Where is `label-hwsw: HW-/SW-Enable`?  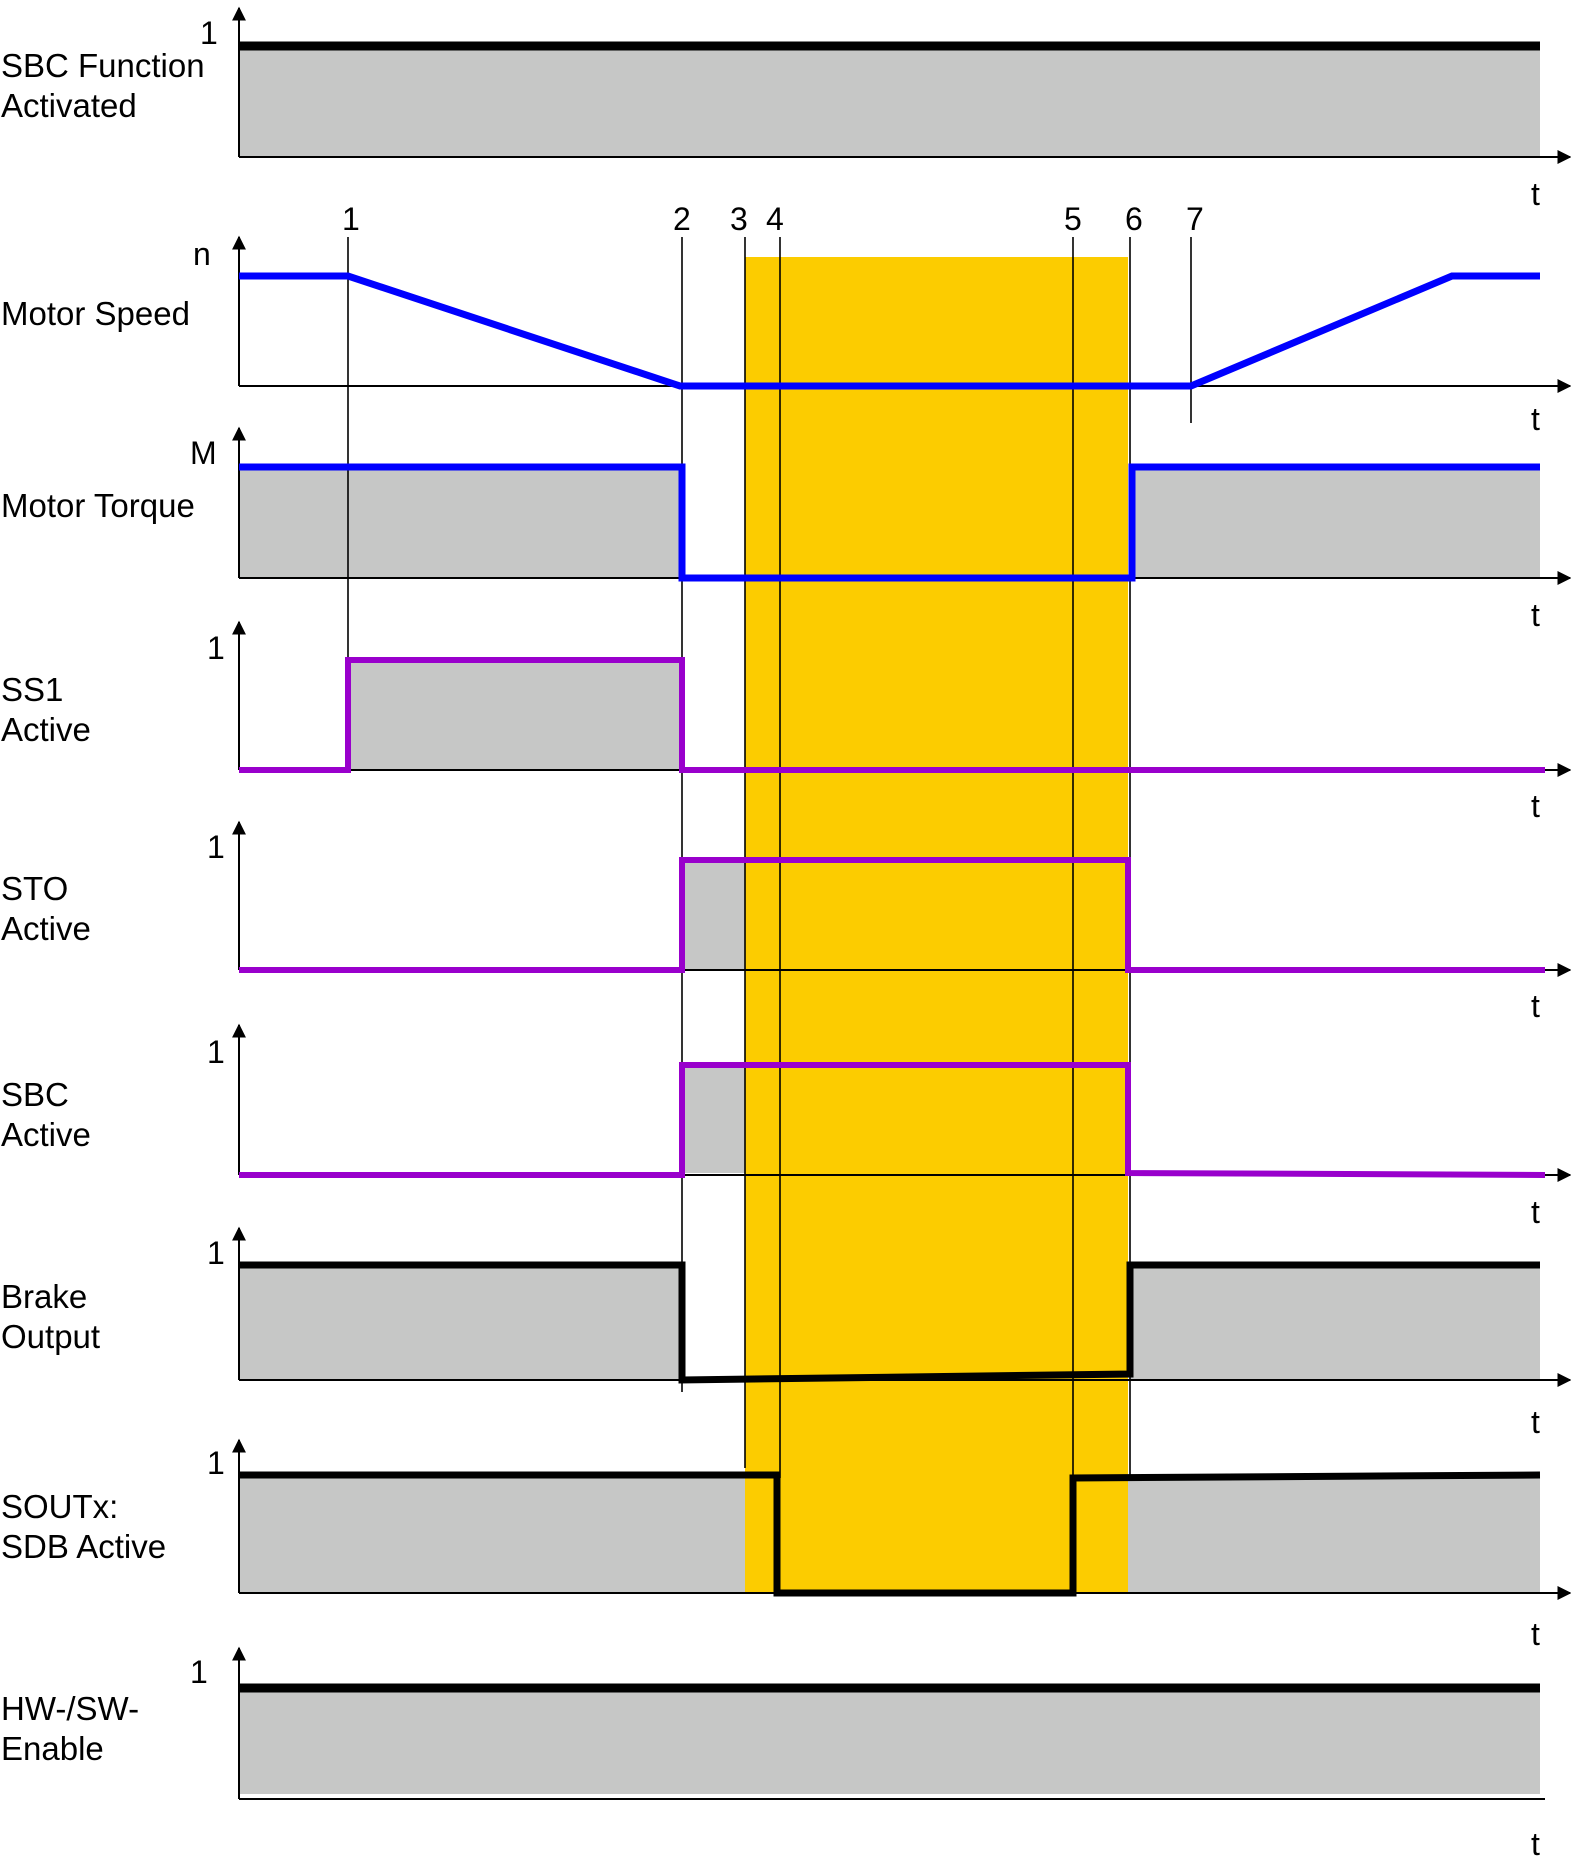
label-hwsw: HW-/SW-Enable is located at coordinates (70, 1728).